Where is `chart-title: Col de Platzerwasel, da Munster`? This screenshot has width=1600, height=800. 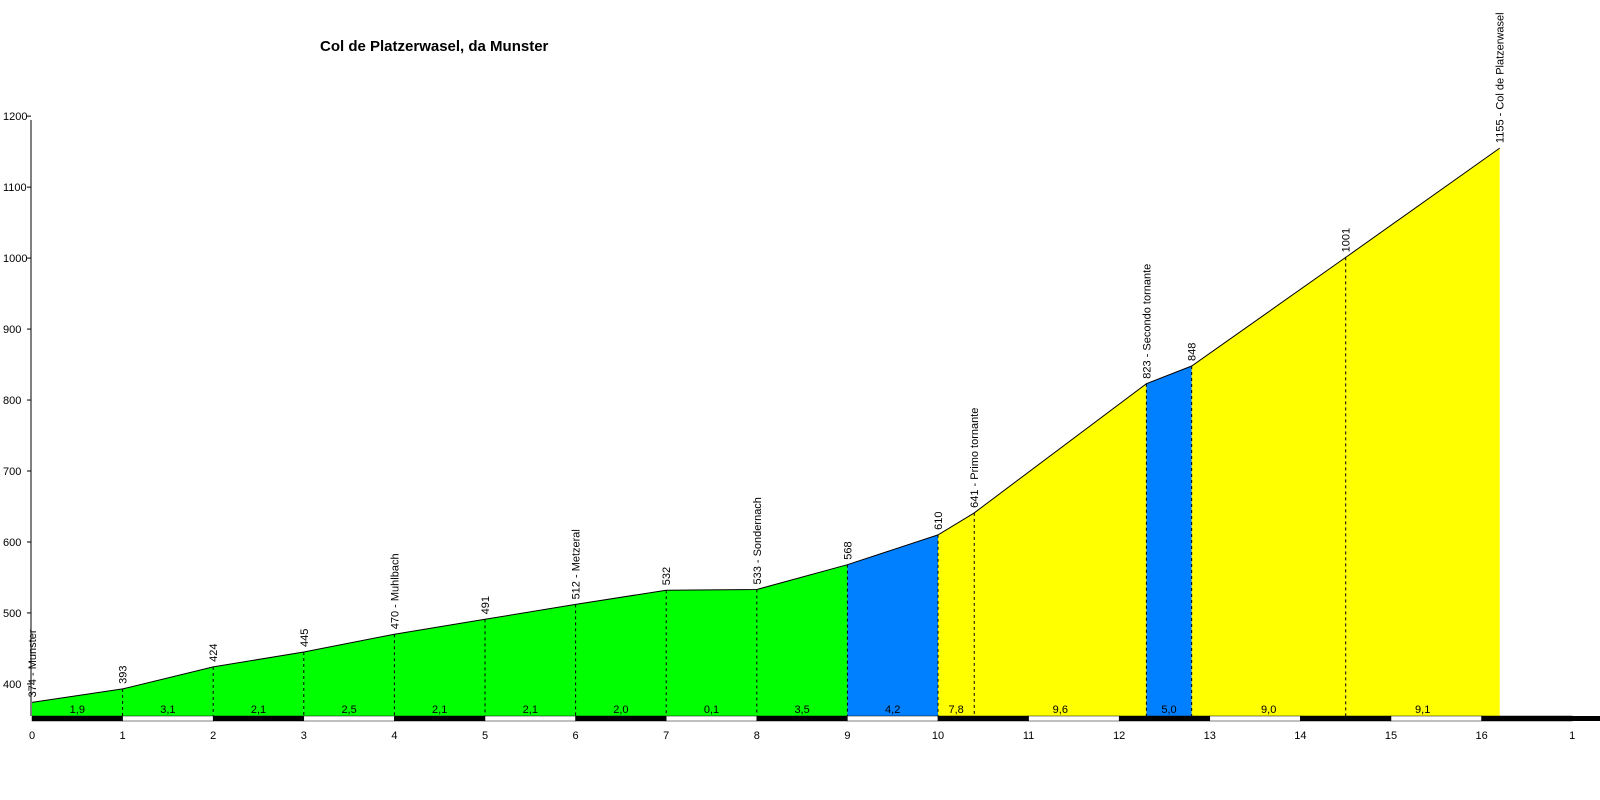
chart-title: Col de Platzerwasel, da Munster is located at coordinates (434, 46).